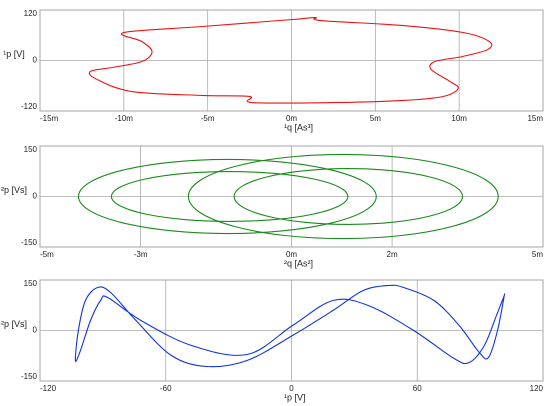  I want to click on y-tick-label: 120, so click(31, 13).